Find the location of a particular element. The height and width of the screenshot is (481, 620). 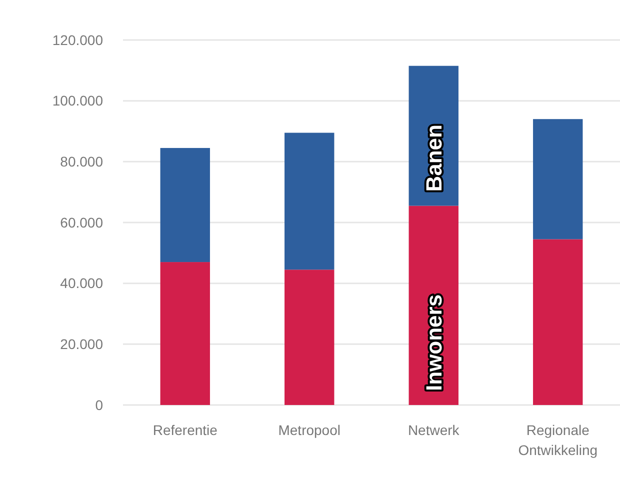

x-tick-label: Referentie is located at coordinates (185, 430).